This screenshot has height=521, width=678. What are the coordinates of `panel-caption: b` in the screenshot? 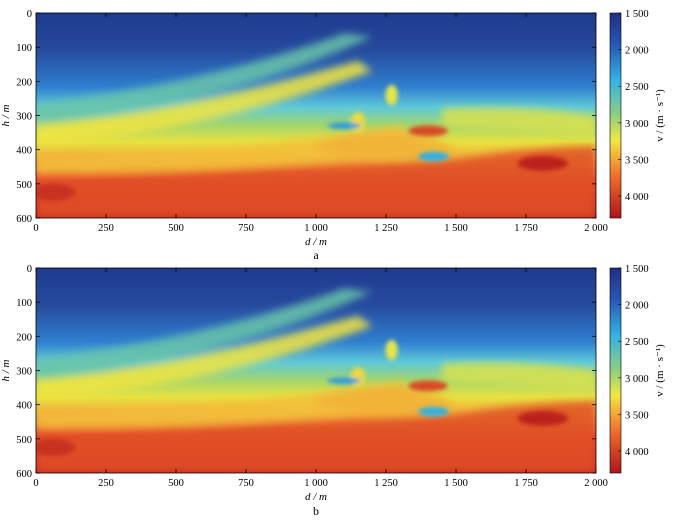 It's located at (316, 511).